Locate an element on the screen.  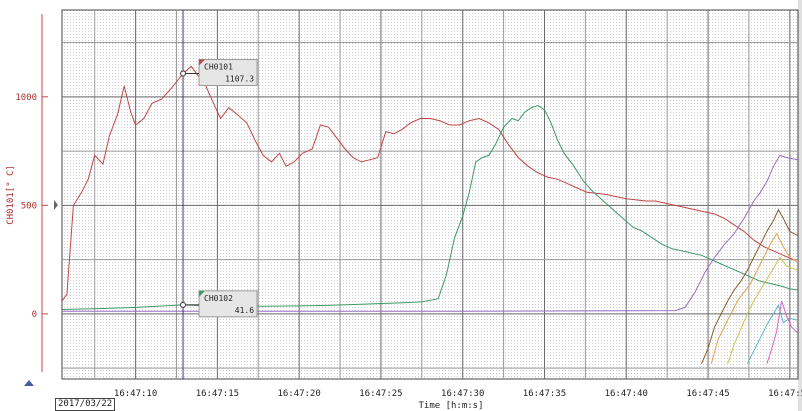
series-line-orange is located at coordinates (754, 298).